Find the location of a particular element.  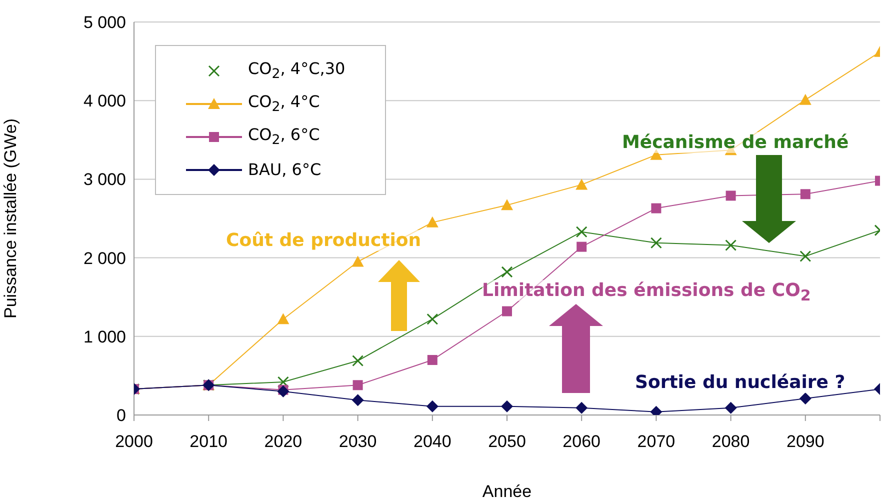

x-tick-label: 2020 is located at coordinates (283, 442).